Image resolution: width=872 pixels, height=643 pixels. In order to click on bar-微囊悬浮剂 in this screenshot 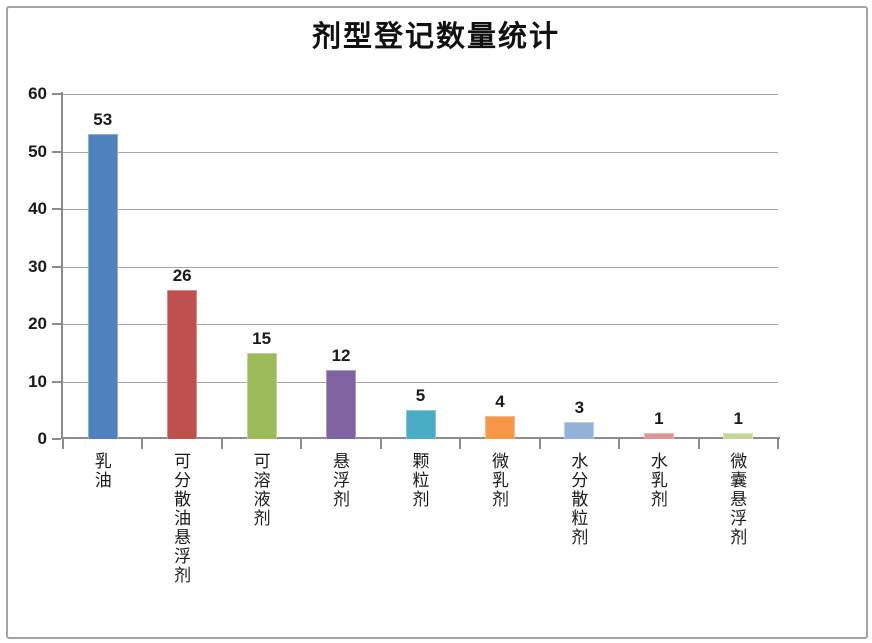, I will do `click(738, 436)`.